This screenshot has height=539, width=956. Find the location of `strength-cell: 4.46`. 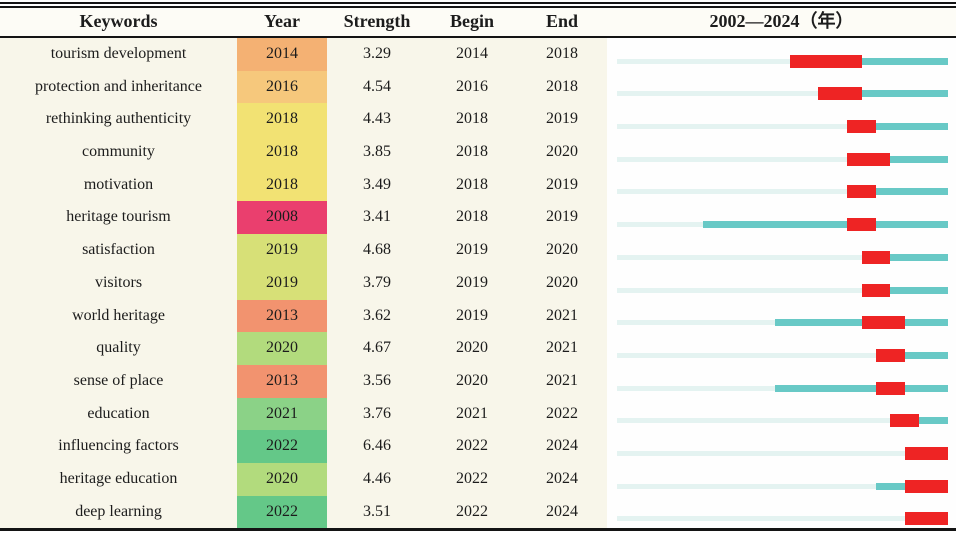

strength-cell: 4.46 is located at coordinates (377, 479).